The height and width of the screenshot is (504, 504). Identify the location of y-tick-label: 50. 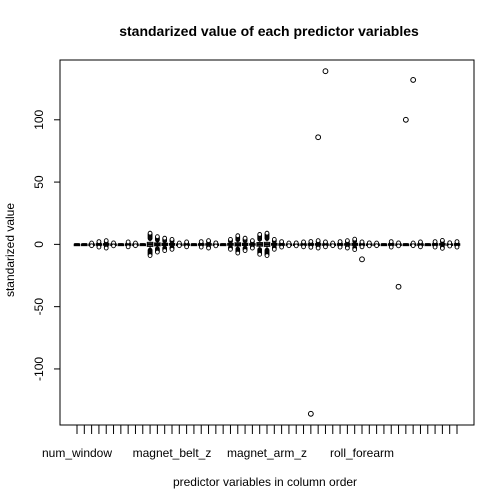
(39, 182).